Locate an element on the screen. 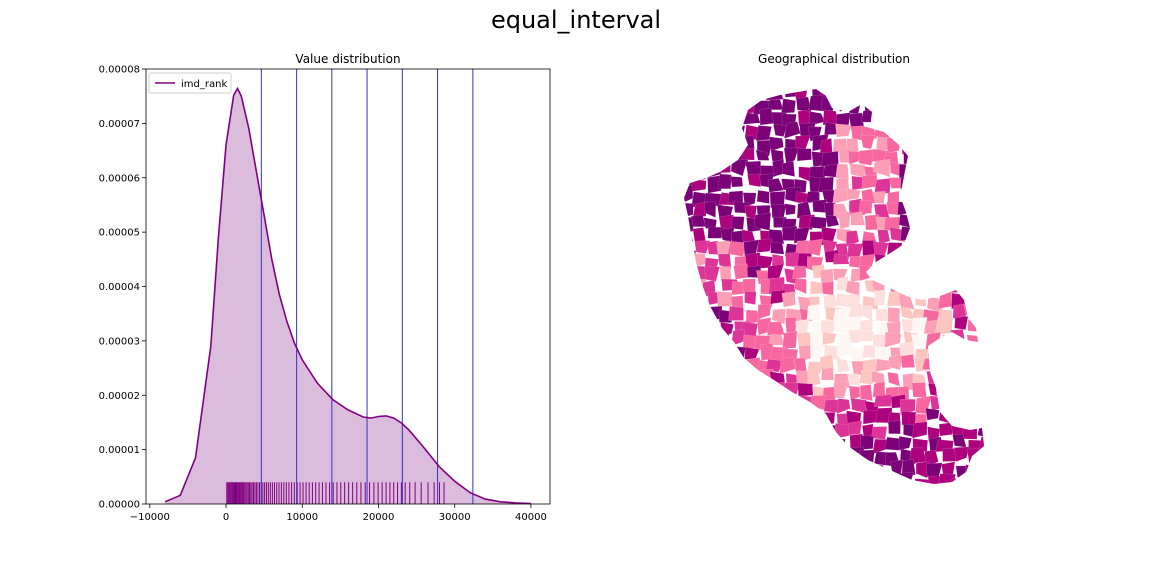 This screenshot has width=1152, height=576. x-tick-label-2: 10000 is located at coordinates (302, 517).